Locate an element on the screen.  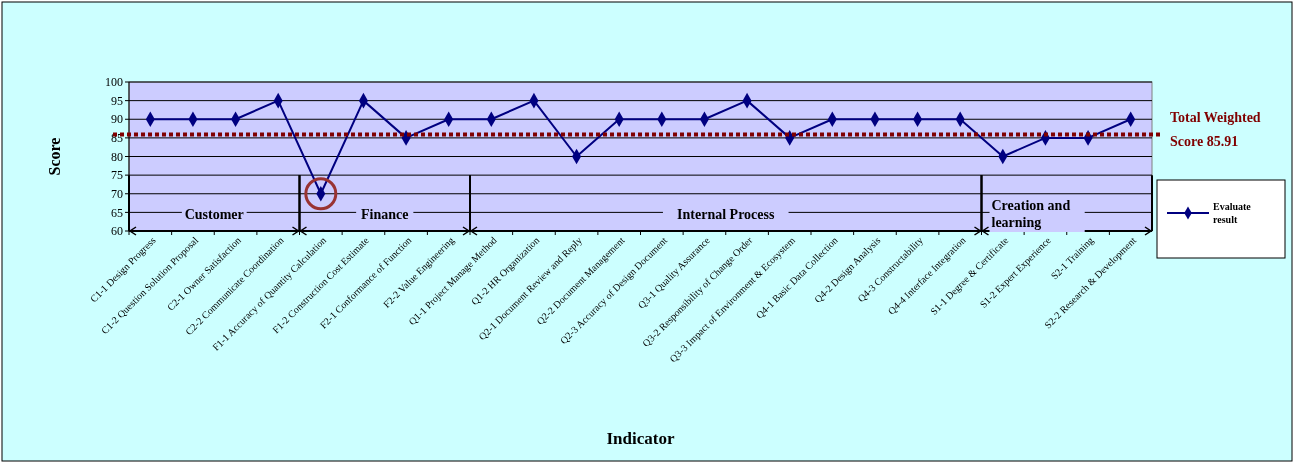
x-axis-title: Indicator is located at coordinates (640, 438).